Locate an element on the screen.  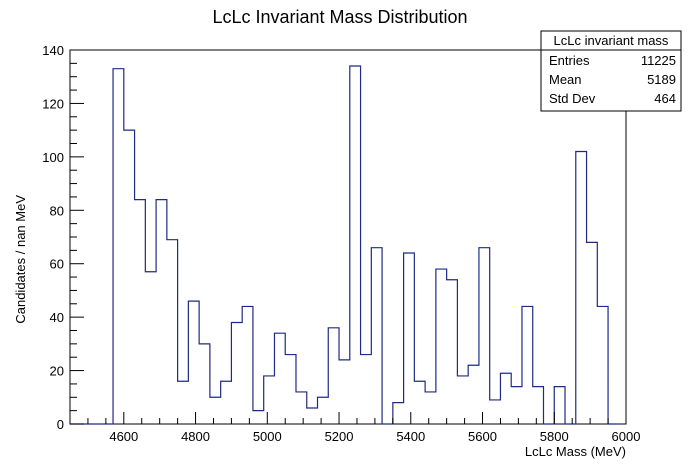
y-tick-label: 100 is located at coordinates (53, 157).